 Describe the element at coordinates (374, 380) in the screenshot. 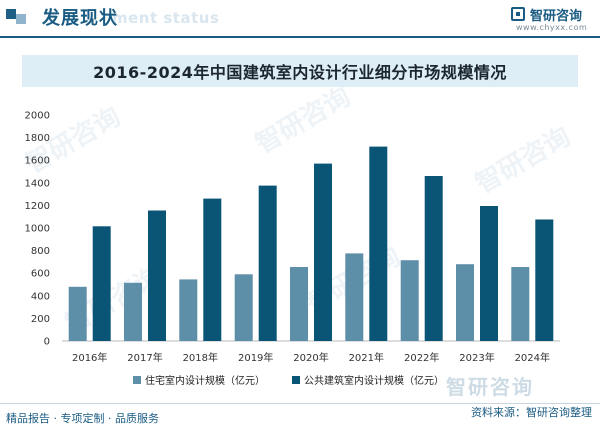

I see `legend-label: 公共建筑室内设计规模（亿元）` at that location.